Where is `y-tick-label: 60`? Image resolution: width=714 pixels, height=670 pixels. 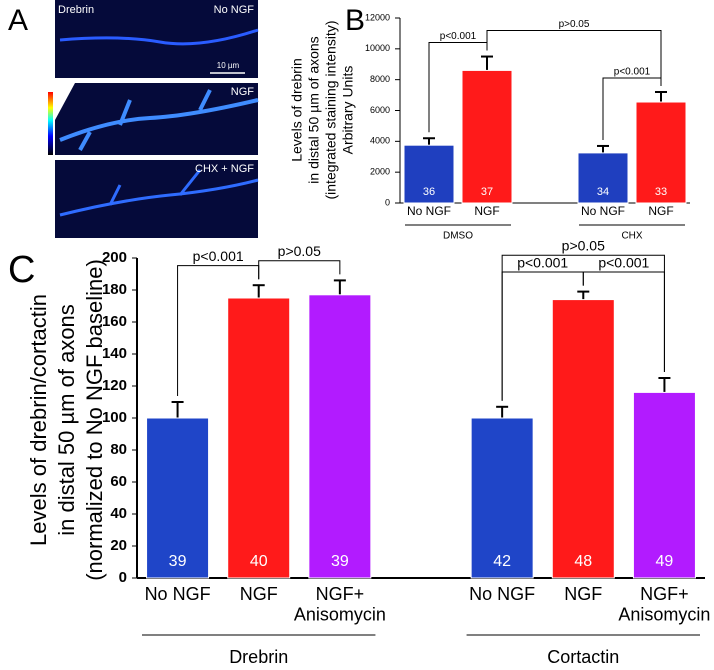
y-tick-label: 60 is located at coordinates (118, 481).